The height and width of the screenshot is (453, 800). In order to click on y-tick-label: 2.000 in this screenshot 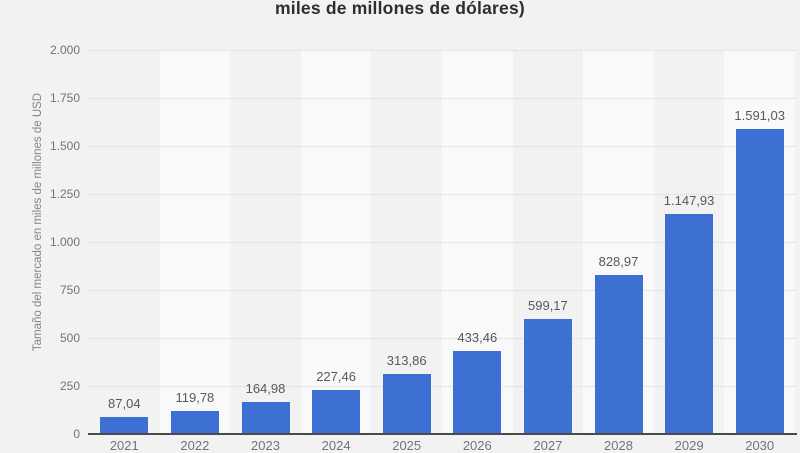, I will do `click(64, 50)`.